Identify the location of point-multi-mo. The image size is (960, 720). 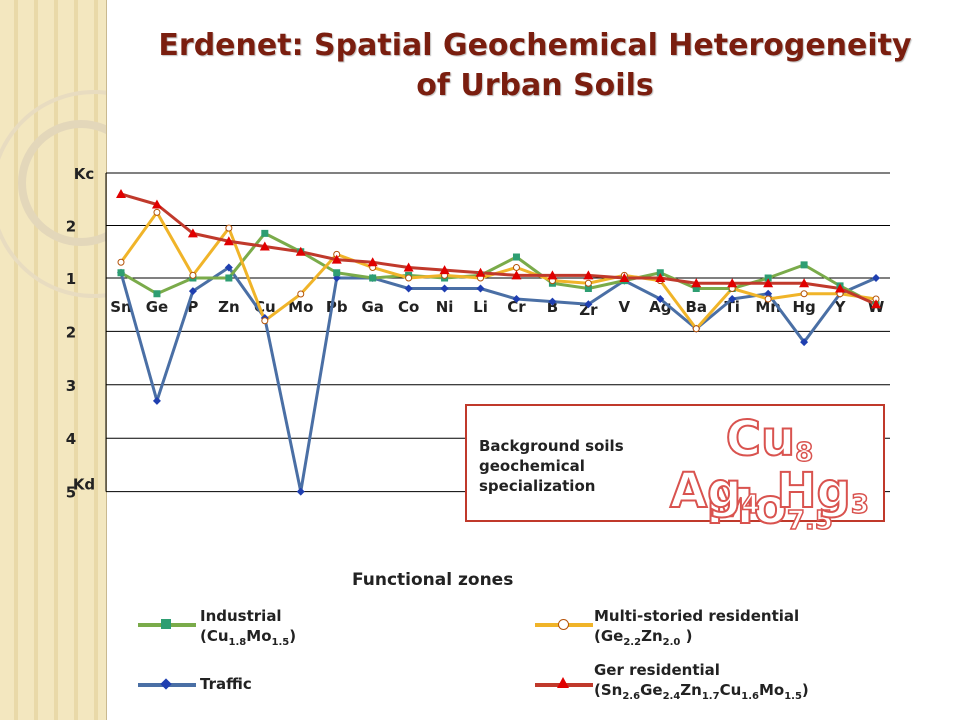
(301, 294).